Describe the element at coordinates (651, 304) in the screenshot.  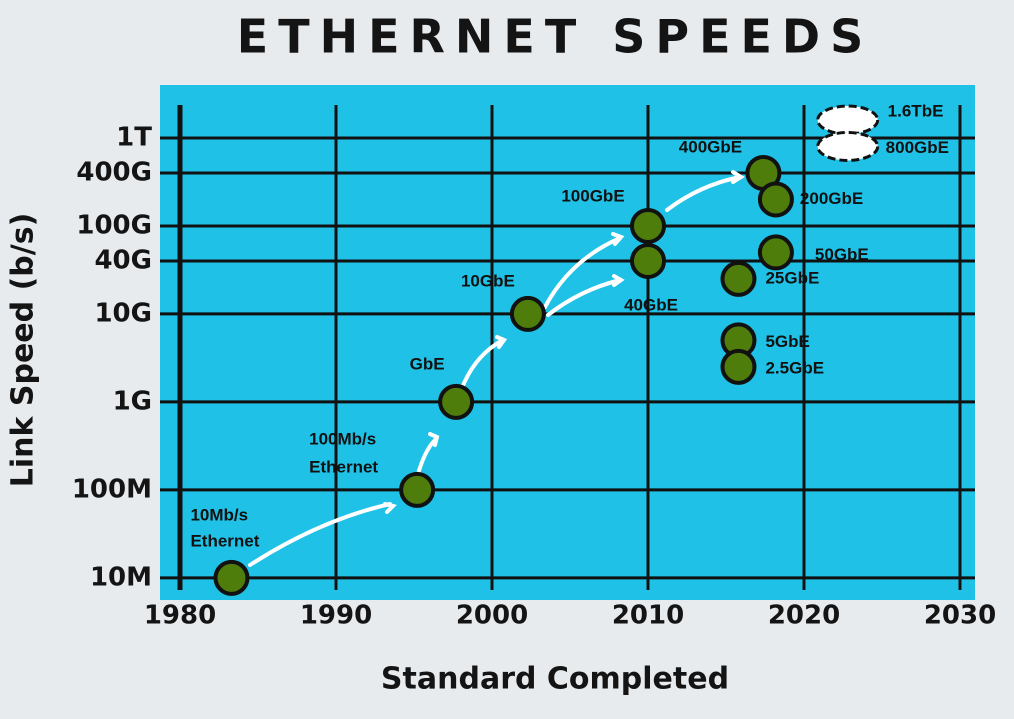
I see `point-label: 40GbE` at that location.